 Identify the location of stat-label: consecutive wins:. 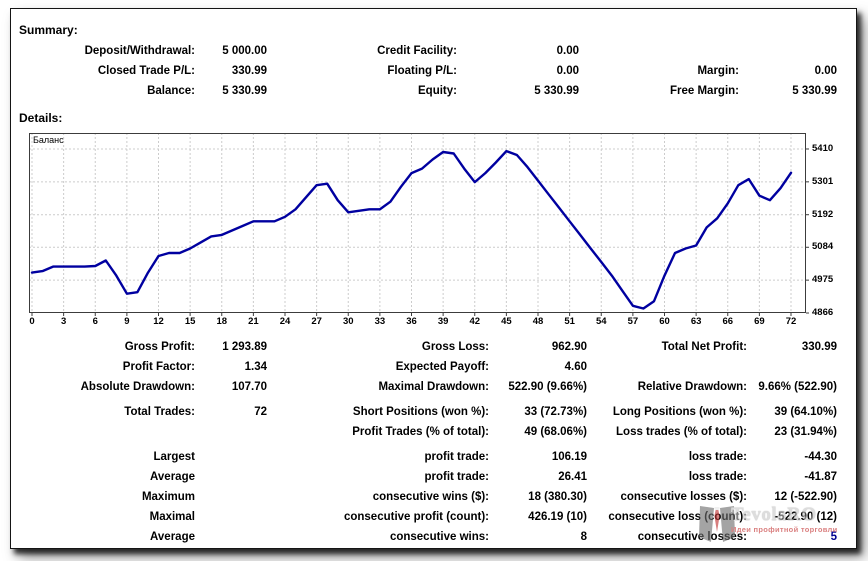
(439, 537).